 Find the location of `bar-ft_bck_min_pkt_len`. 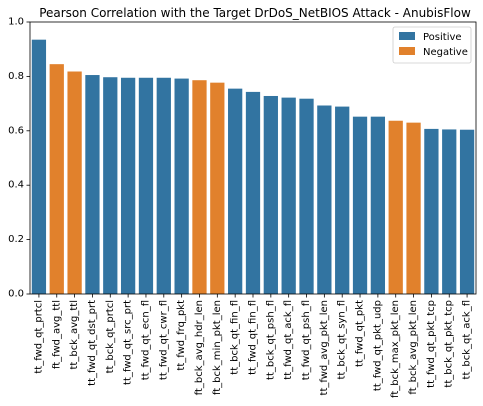

bar-ft_bck_min_pkt_len is located at coordinates (217, 188).